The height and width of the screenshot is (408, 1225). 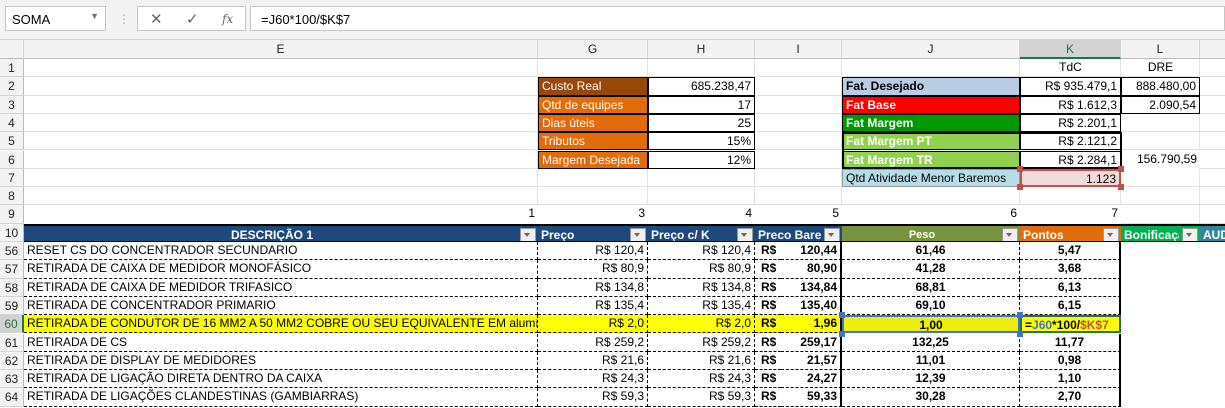 What do you see at coordinates (811, 287) in the screenshot?
I see `preco-baremos-cell: 134,84` at bounding box center [811, 287].